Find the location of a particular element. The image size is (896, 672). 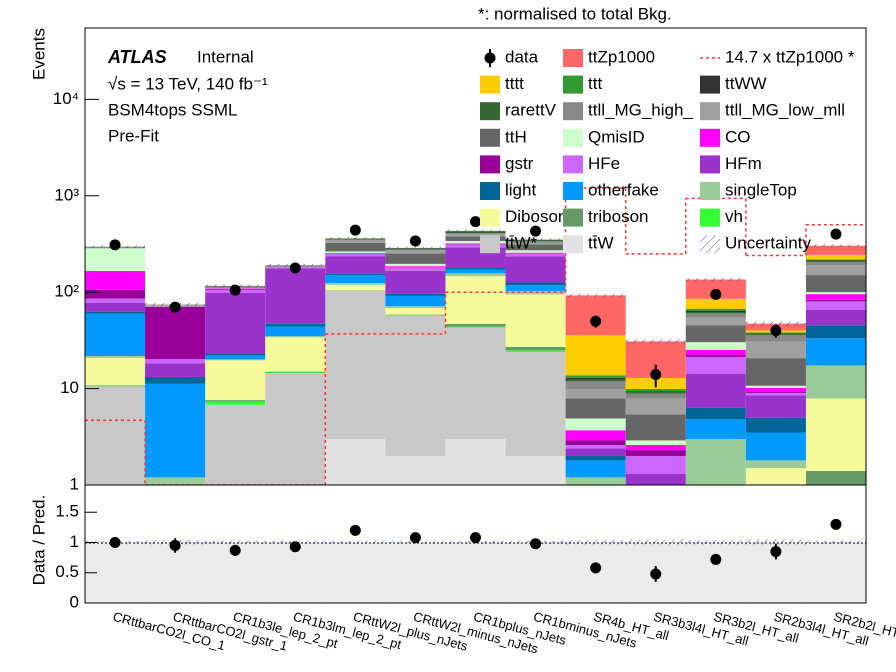

ratio-axis-label: Data / Pred. is located at coordinates (38, 540).